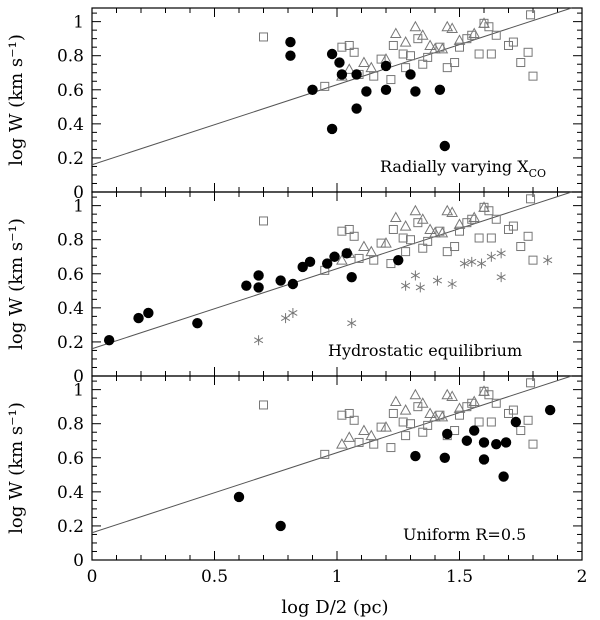 The height and width of the screenshot is (620, 600). I want to click on y-axis-title-2: log W (km s⁻¹), so click(16, 284).